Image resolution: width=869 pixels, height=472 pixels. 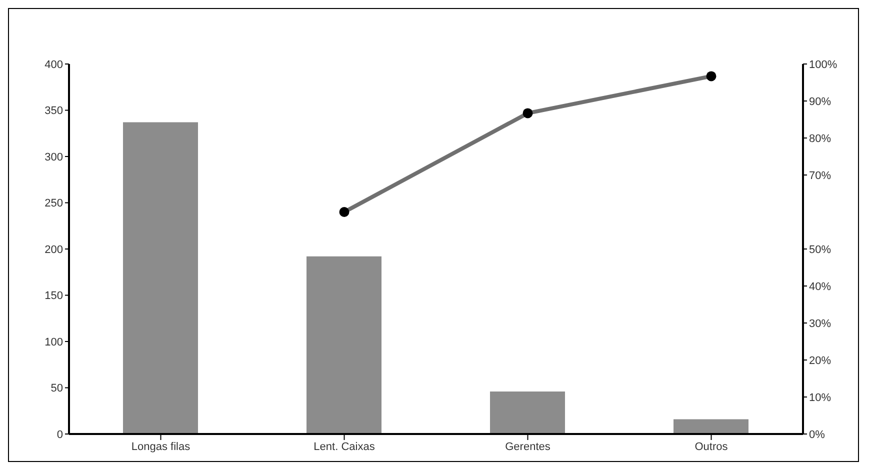 I want to click on y-tick-label: 50, so click(x=56, y=388).